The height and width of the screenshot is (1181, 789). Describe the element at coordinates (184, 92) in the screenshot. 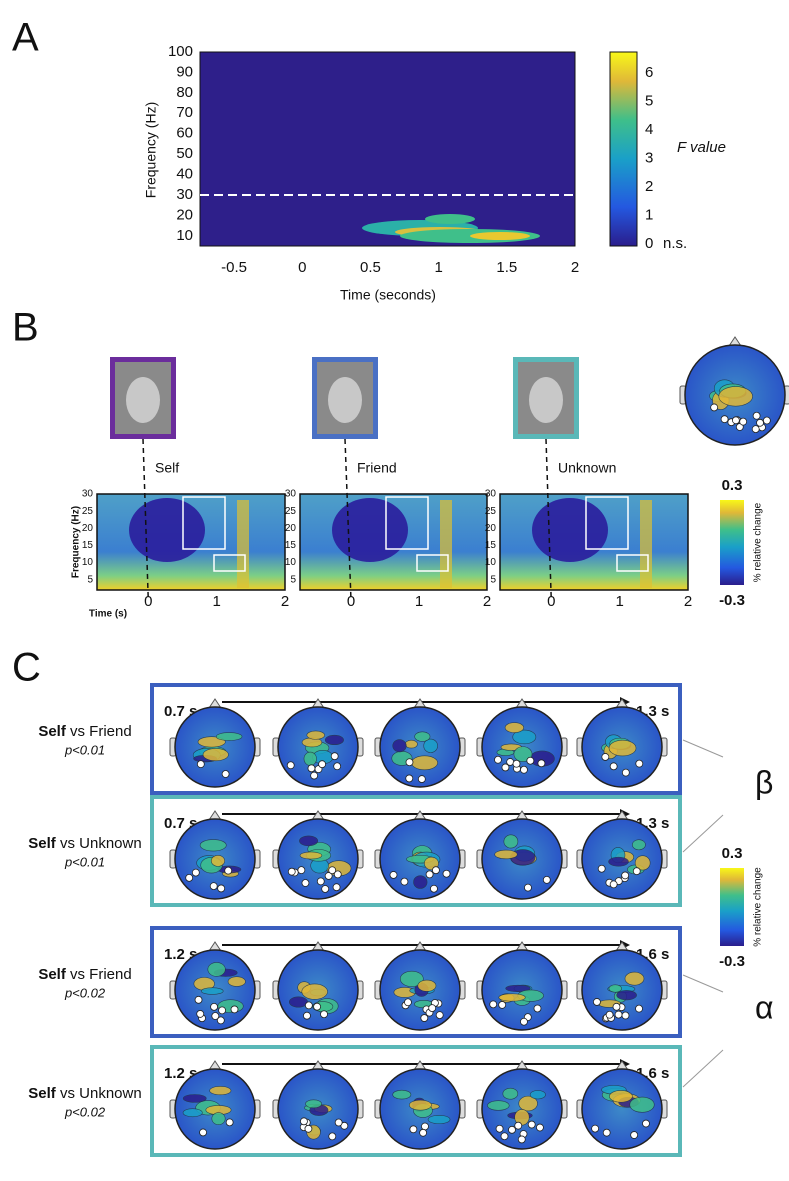

I see `y-tick-label: 80` at that location.